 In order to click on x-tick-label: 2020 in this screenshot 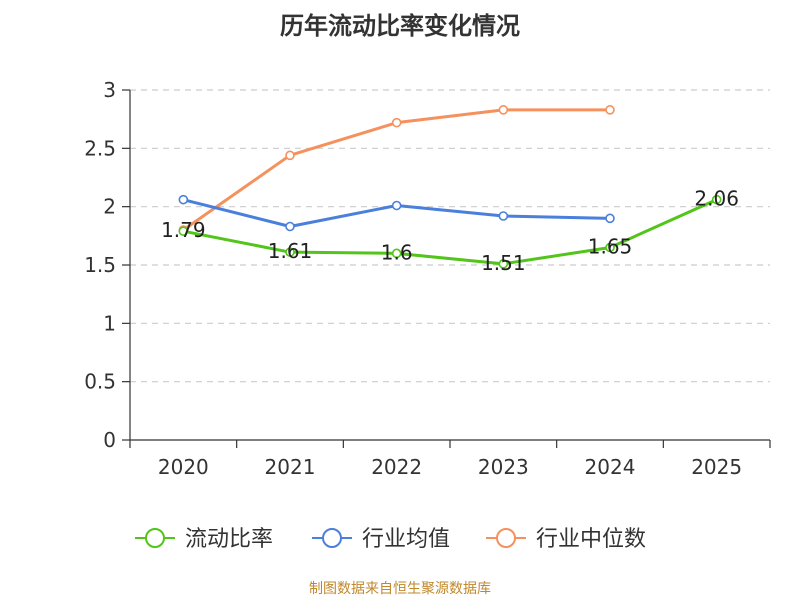, I will do `click(183, 467)`.